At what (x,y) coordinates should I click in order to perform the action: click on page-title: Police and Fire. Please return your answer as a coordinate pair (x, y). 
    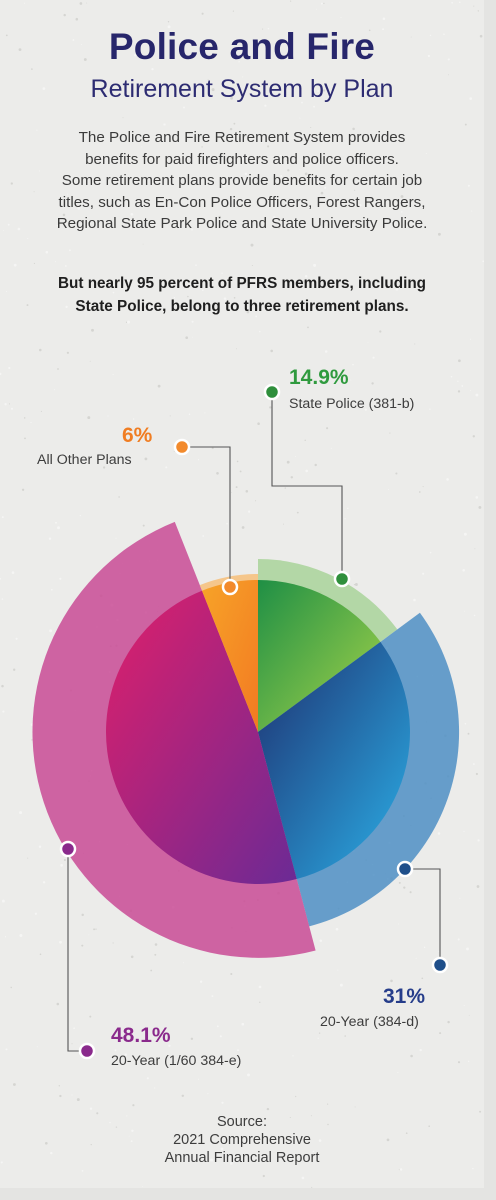
    Looking at the image, I should click on (242, 46).